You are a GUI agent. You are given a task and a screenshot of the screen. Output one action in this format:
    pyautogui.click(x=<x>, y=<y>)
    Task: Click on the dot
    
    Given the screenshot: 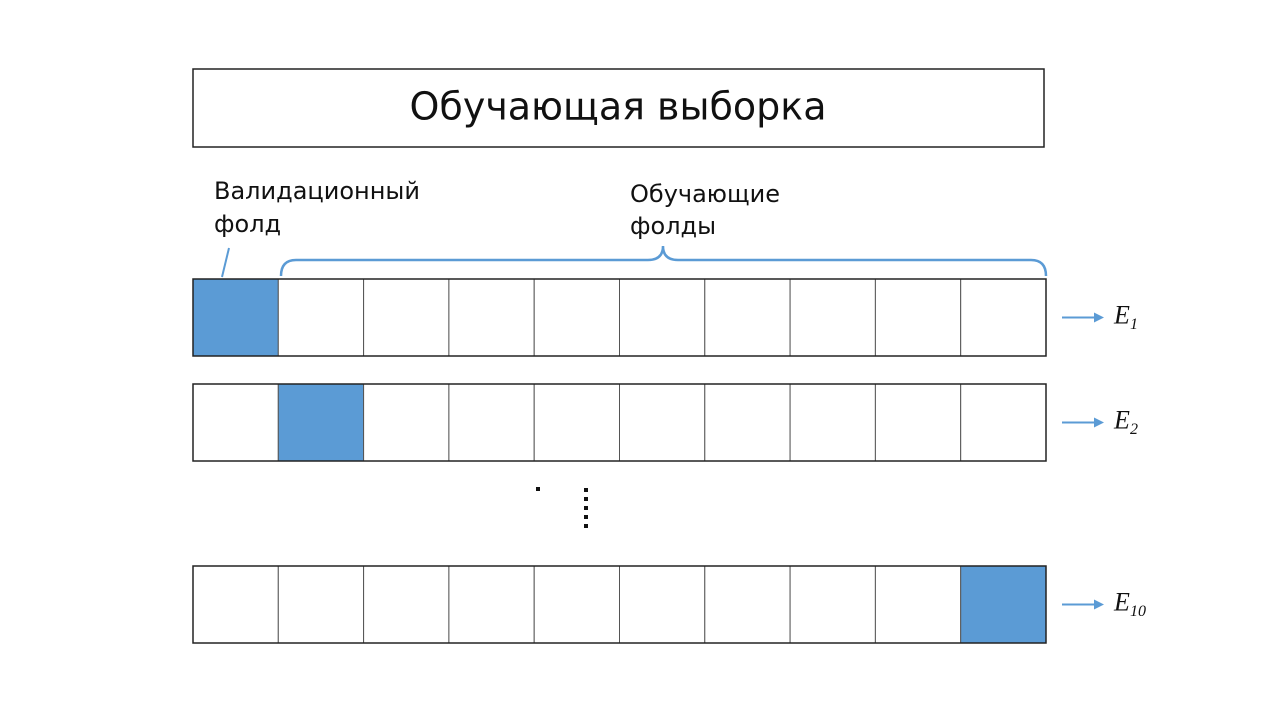 What is the action you would take?
    pyautogui.click(x=538, y=489)
    